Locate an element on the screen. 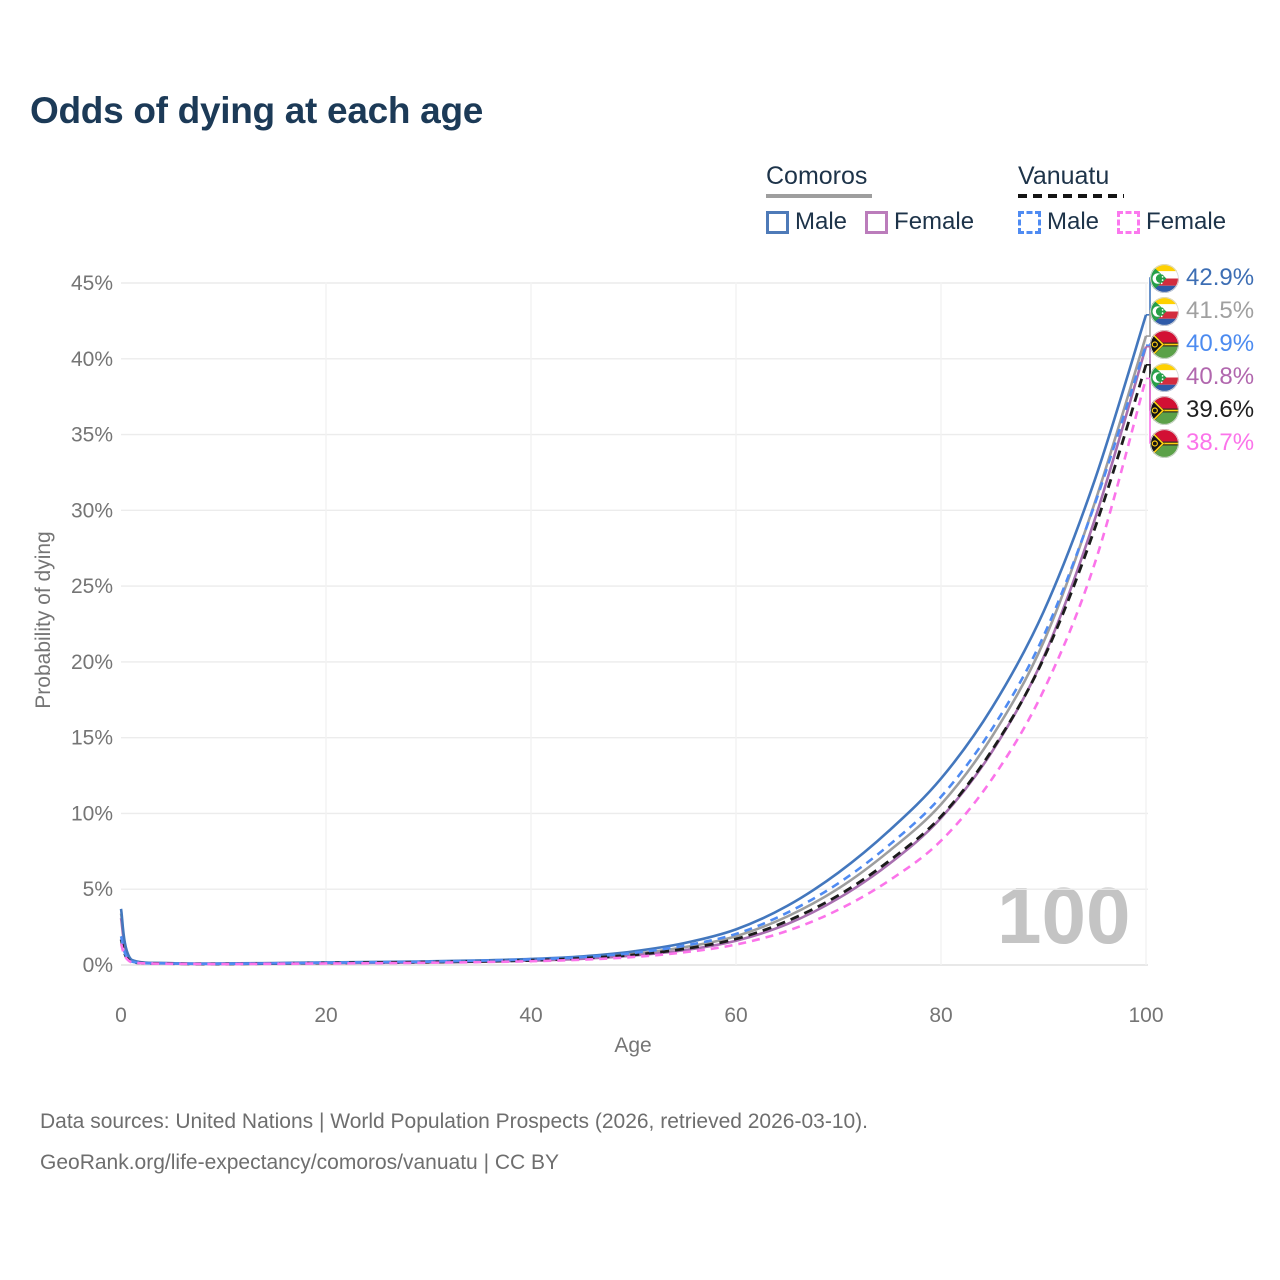 The height and width of the screenshot is (1280, 1280). legend-country-label-comoros: Comoros is located at coordinates (817, 176).